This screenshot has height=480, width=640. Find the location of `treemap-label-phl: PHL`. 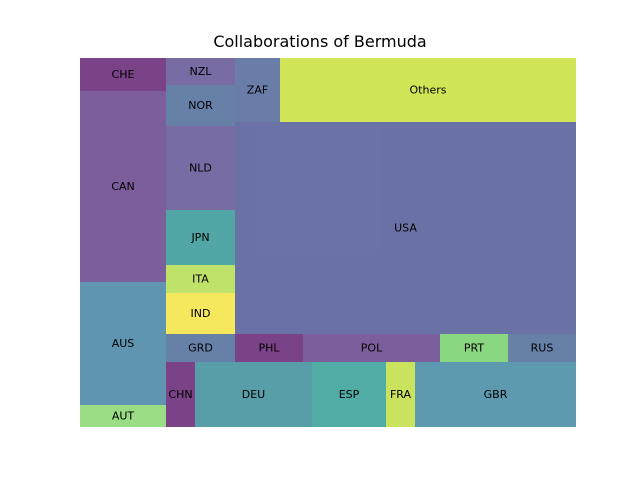

treemap-label-phl: PHL is located at coordinates (269, 348).